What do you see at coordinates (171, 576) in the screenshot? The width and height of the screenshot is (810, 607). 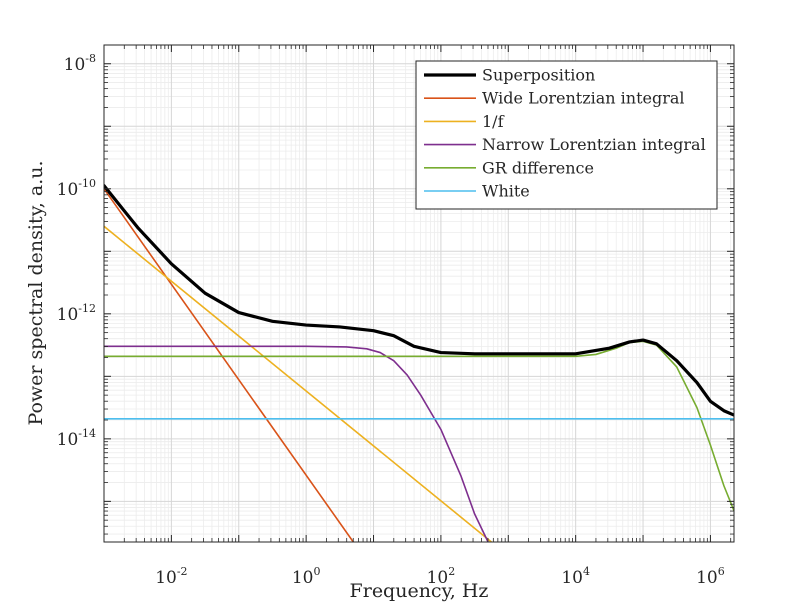 I see `x-tick-label: 10⁻²` at bounding box center [171, 576].